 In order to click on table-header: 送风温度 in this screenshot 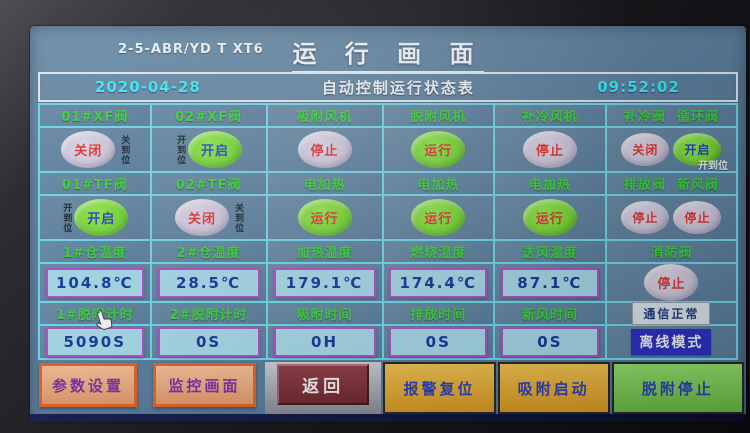, I will do `click(549, 254)`.